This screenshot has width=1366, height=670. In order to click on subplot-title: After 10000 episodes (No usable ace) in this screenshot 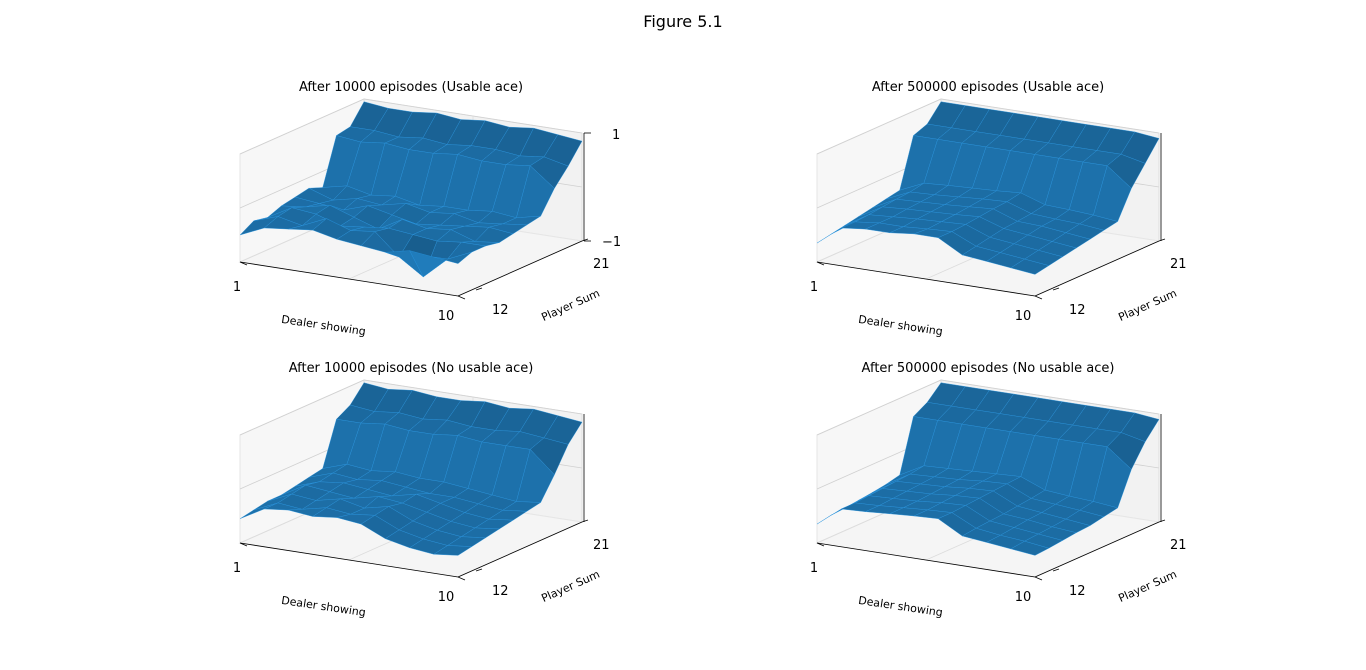, I will do `click(411, 368)`.